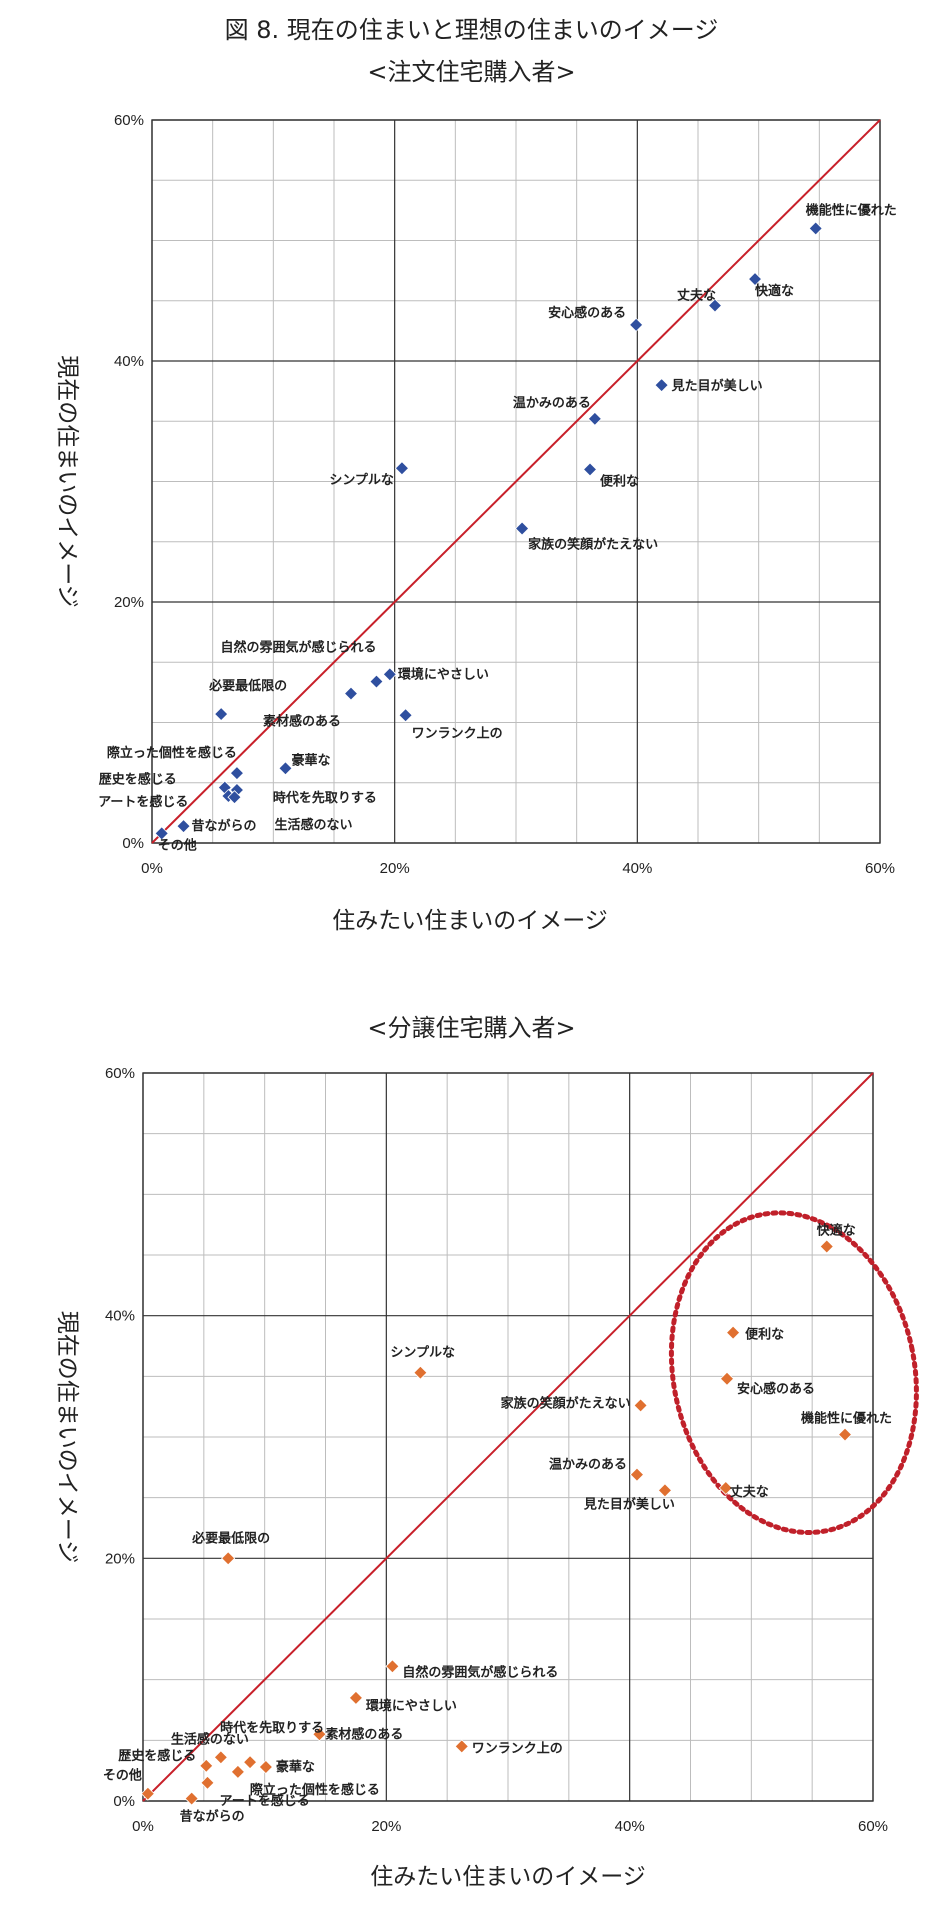 The width and height of the screenshot is (943, 1920). Describe the element at coordinates (508, 1877) in the screenshot. I see `x-axis-title: 住みたい住まいのイメージ` at that location.